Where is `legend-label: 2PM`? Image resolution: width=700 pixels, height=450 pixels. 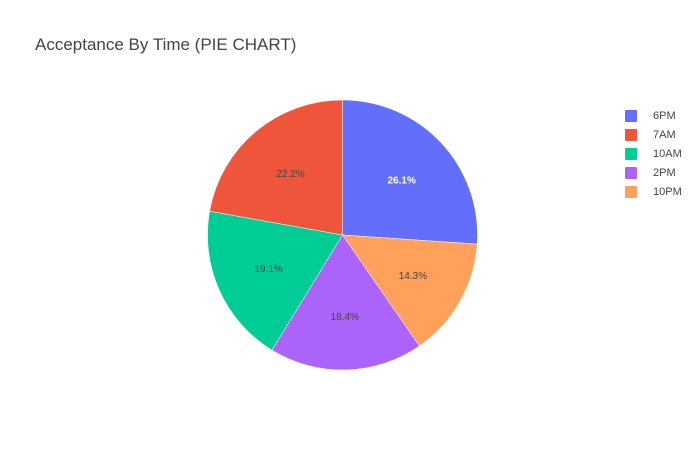
legend-label: 2PM is located at coordinates (664, 172).